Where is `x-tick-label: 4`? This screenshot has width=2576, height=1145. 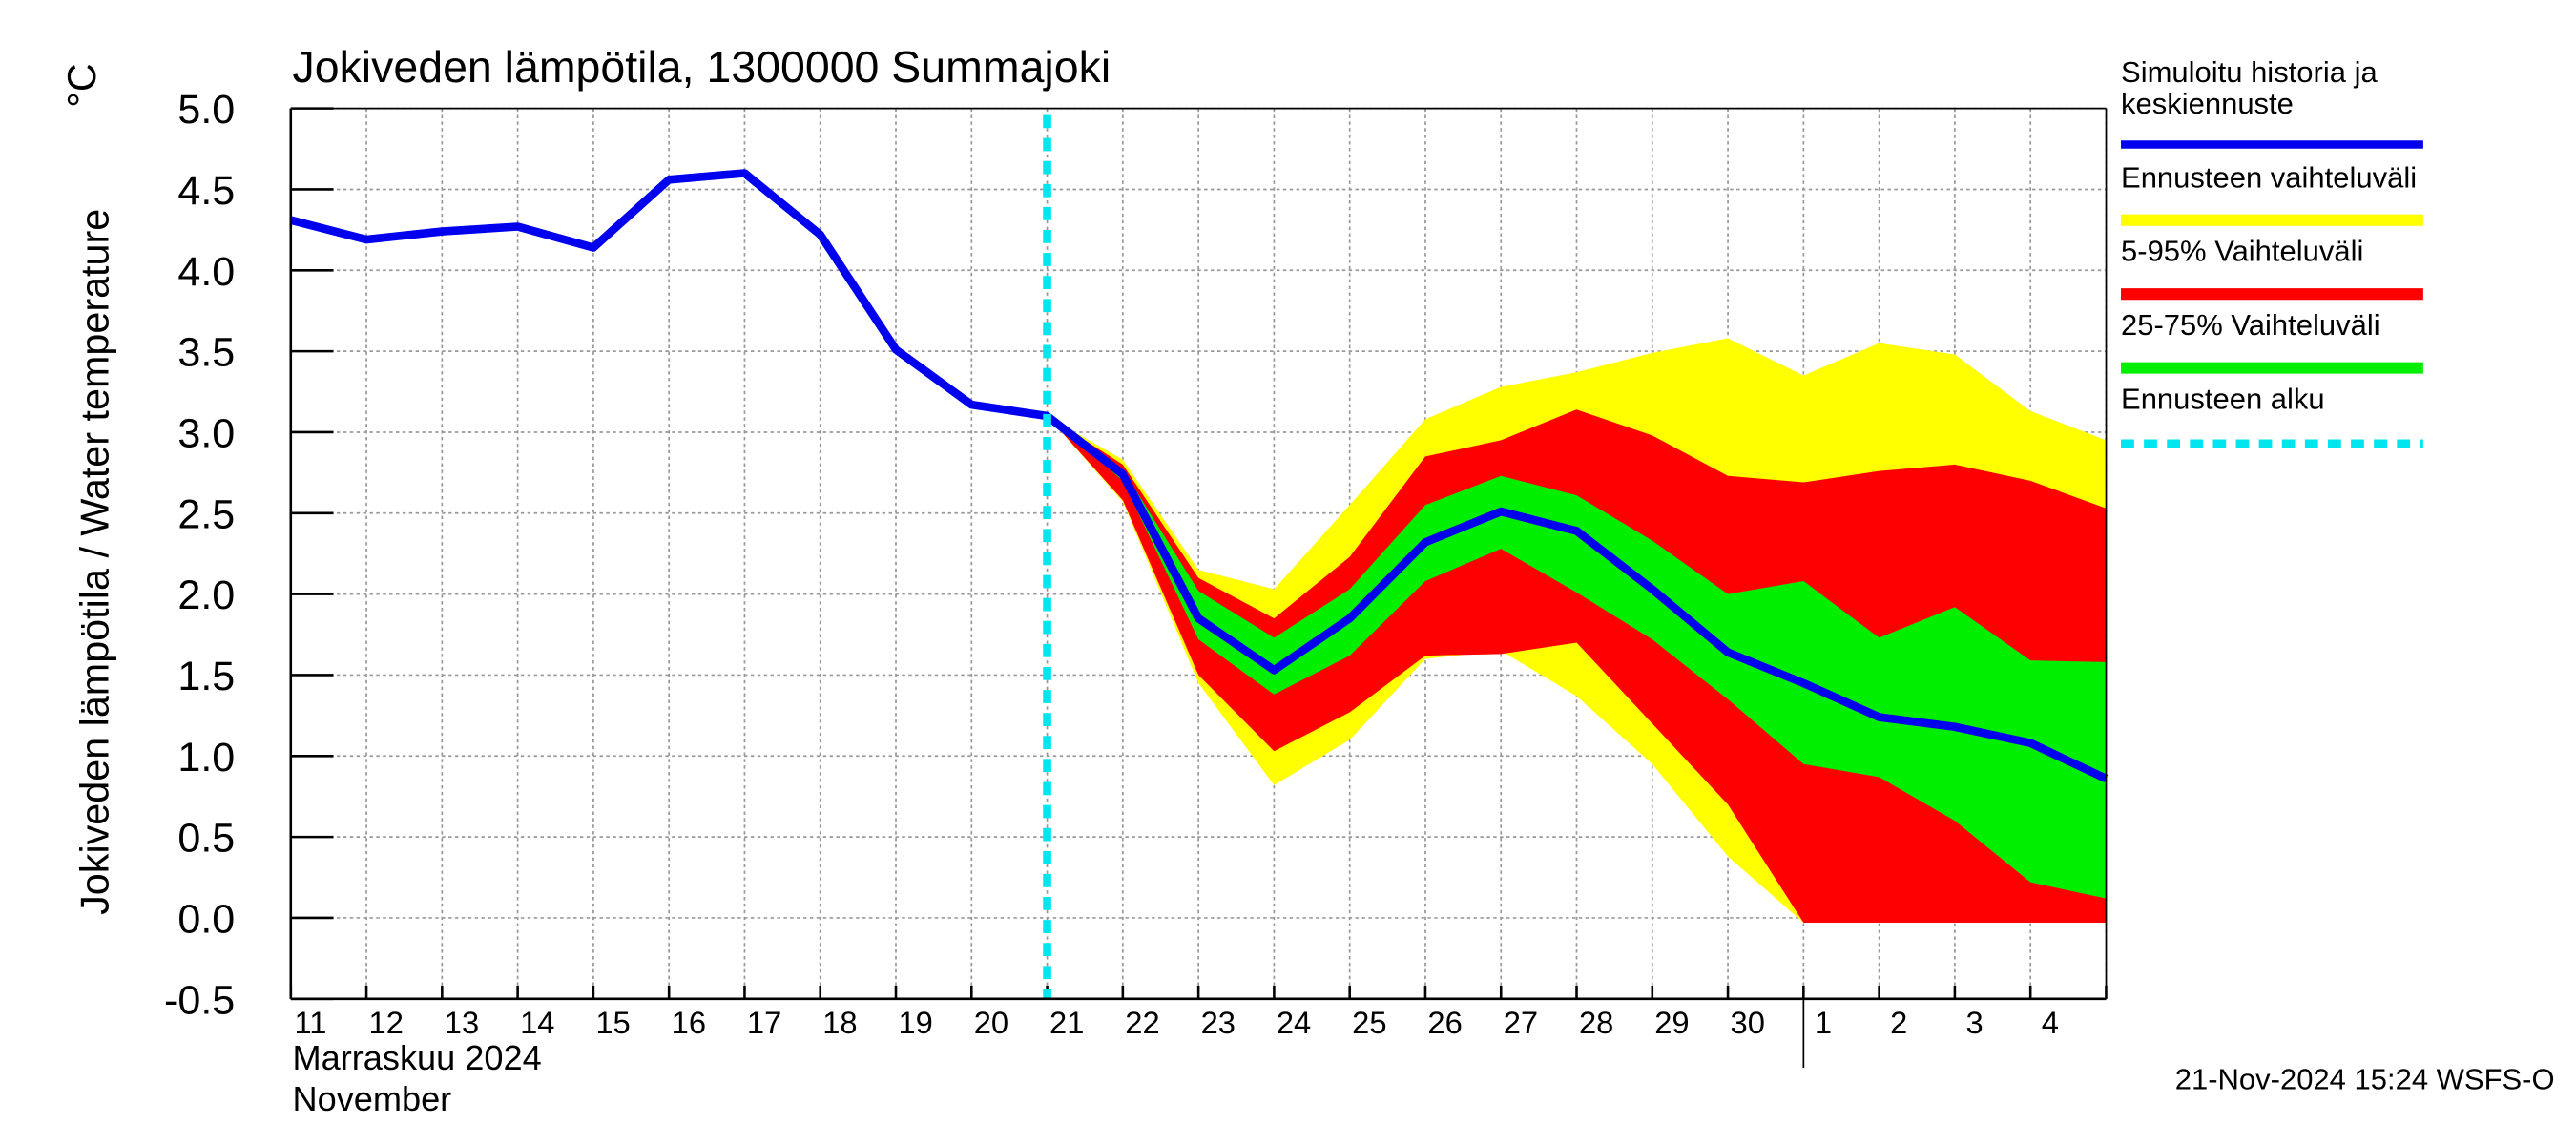 x-tick-label: 4 is located at coordinates (2050, 1022).